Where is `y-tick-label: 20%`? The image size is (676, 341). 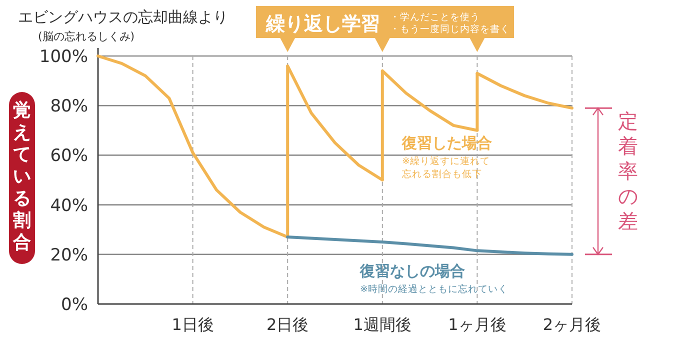 y-tick-label: 20% is located at coordinates (69, 255).